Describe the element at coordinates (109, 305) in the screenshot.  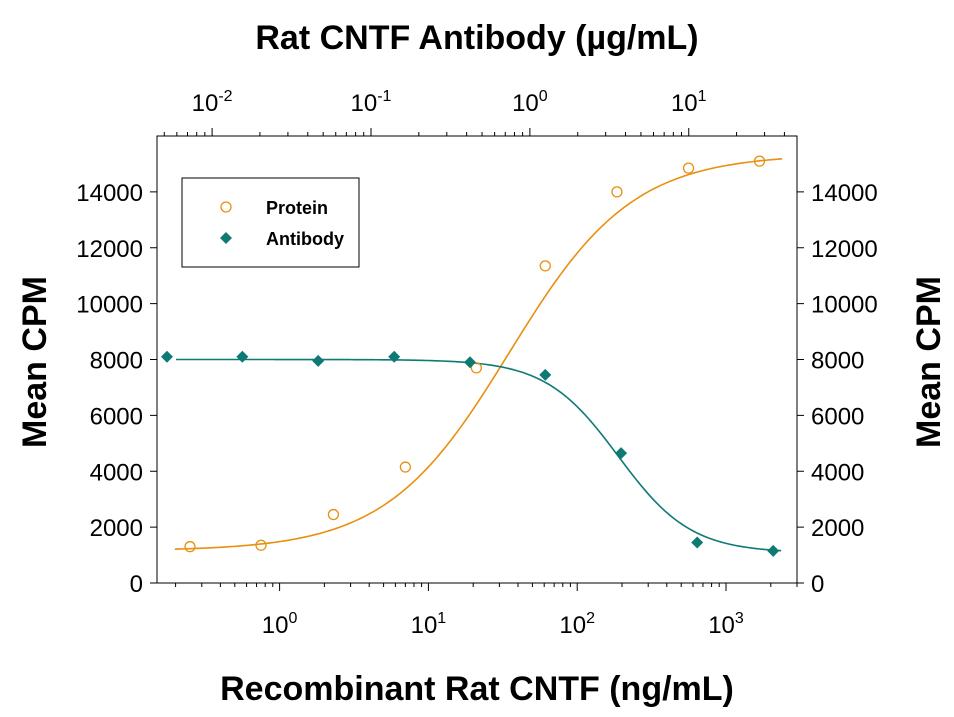
I see `y-tick-label-left: 10000` at that location.